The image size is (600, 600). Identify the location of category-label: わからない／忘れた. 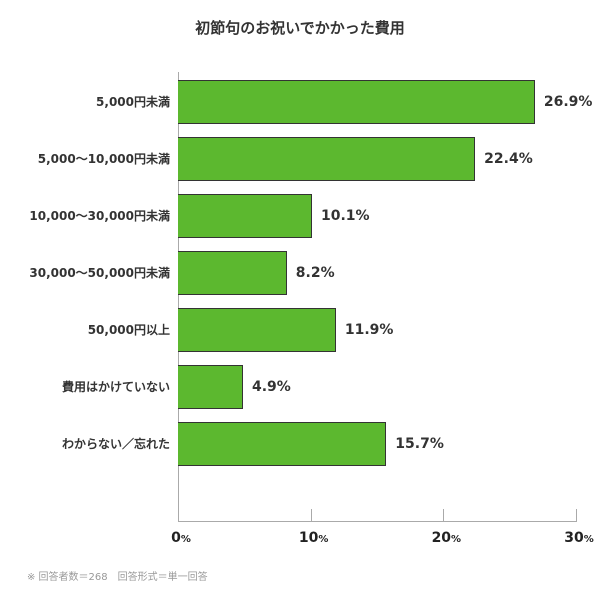
(115, 444).